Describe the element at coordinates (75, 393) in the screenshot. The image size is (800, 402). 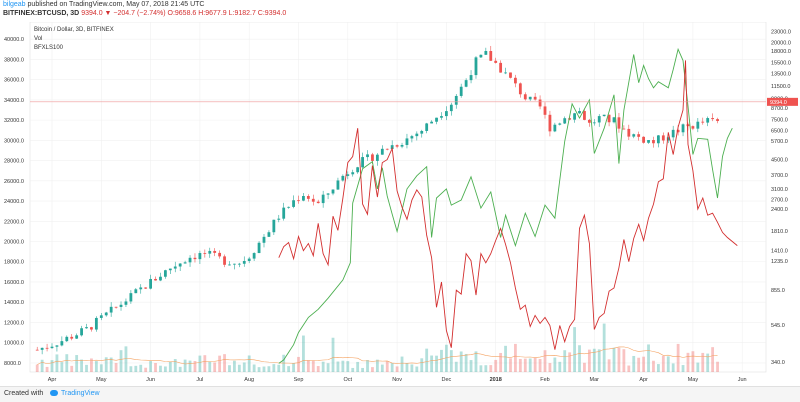
I see `tradingview-brand: TradingView` at that location.